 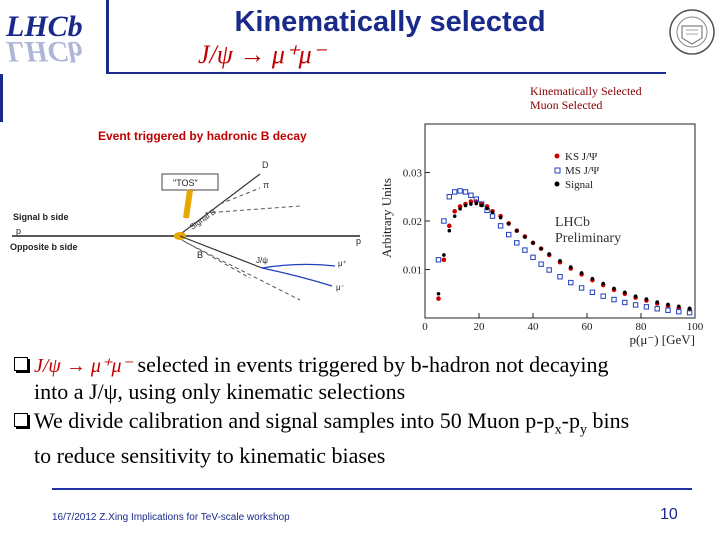 I want to click on track-d, so click(x=219, y=205).